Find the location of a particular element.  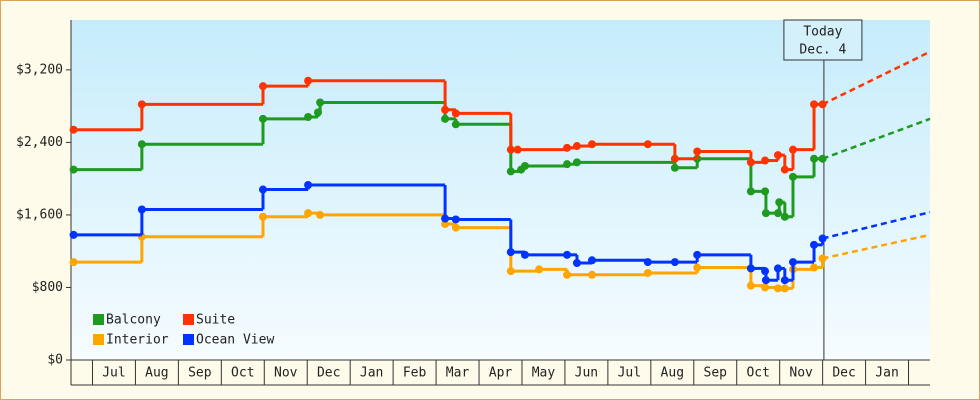

x-tick-label: Nov is located at coordinates (286, 373).